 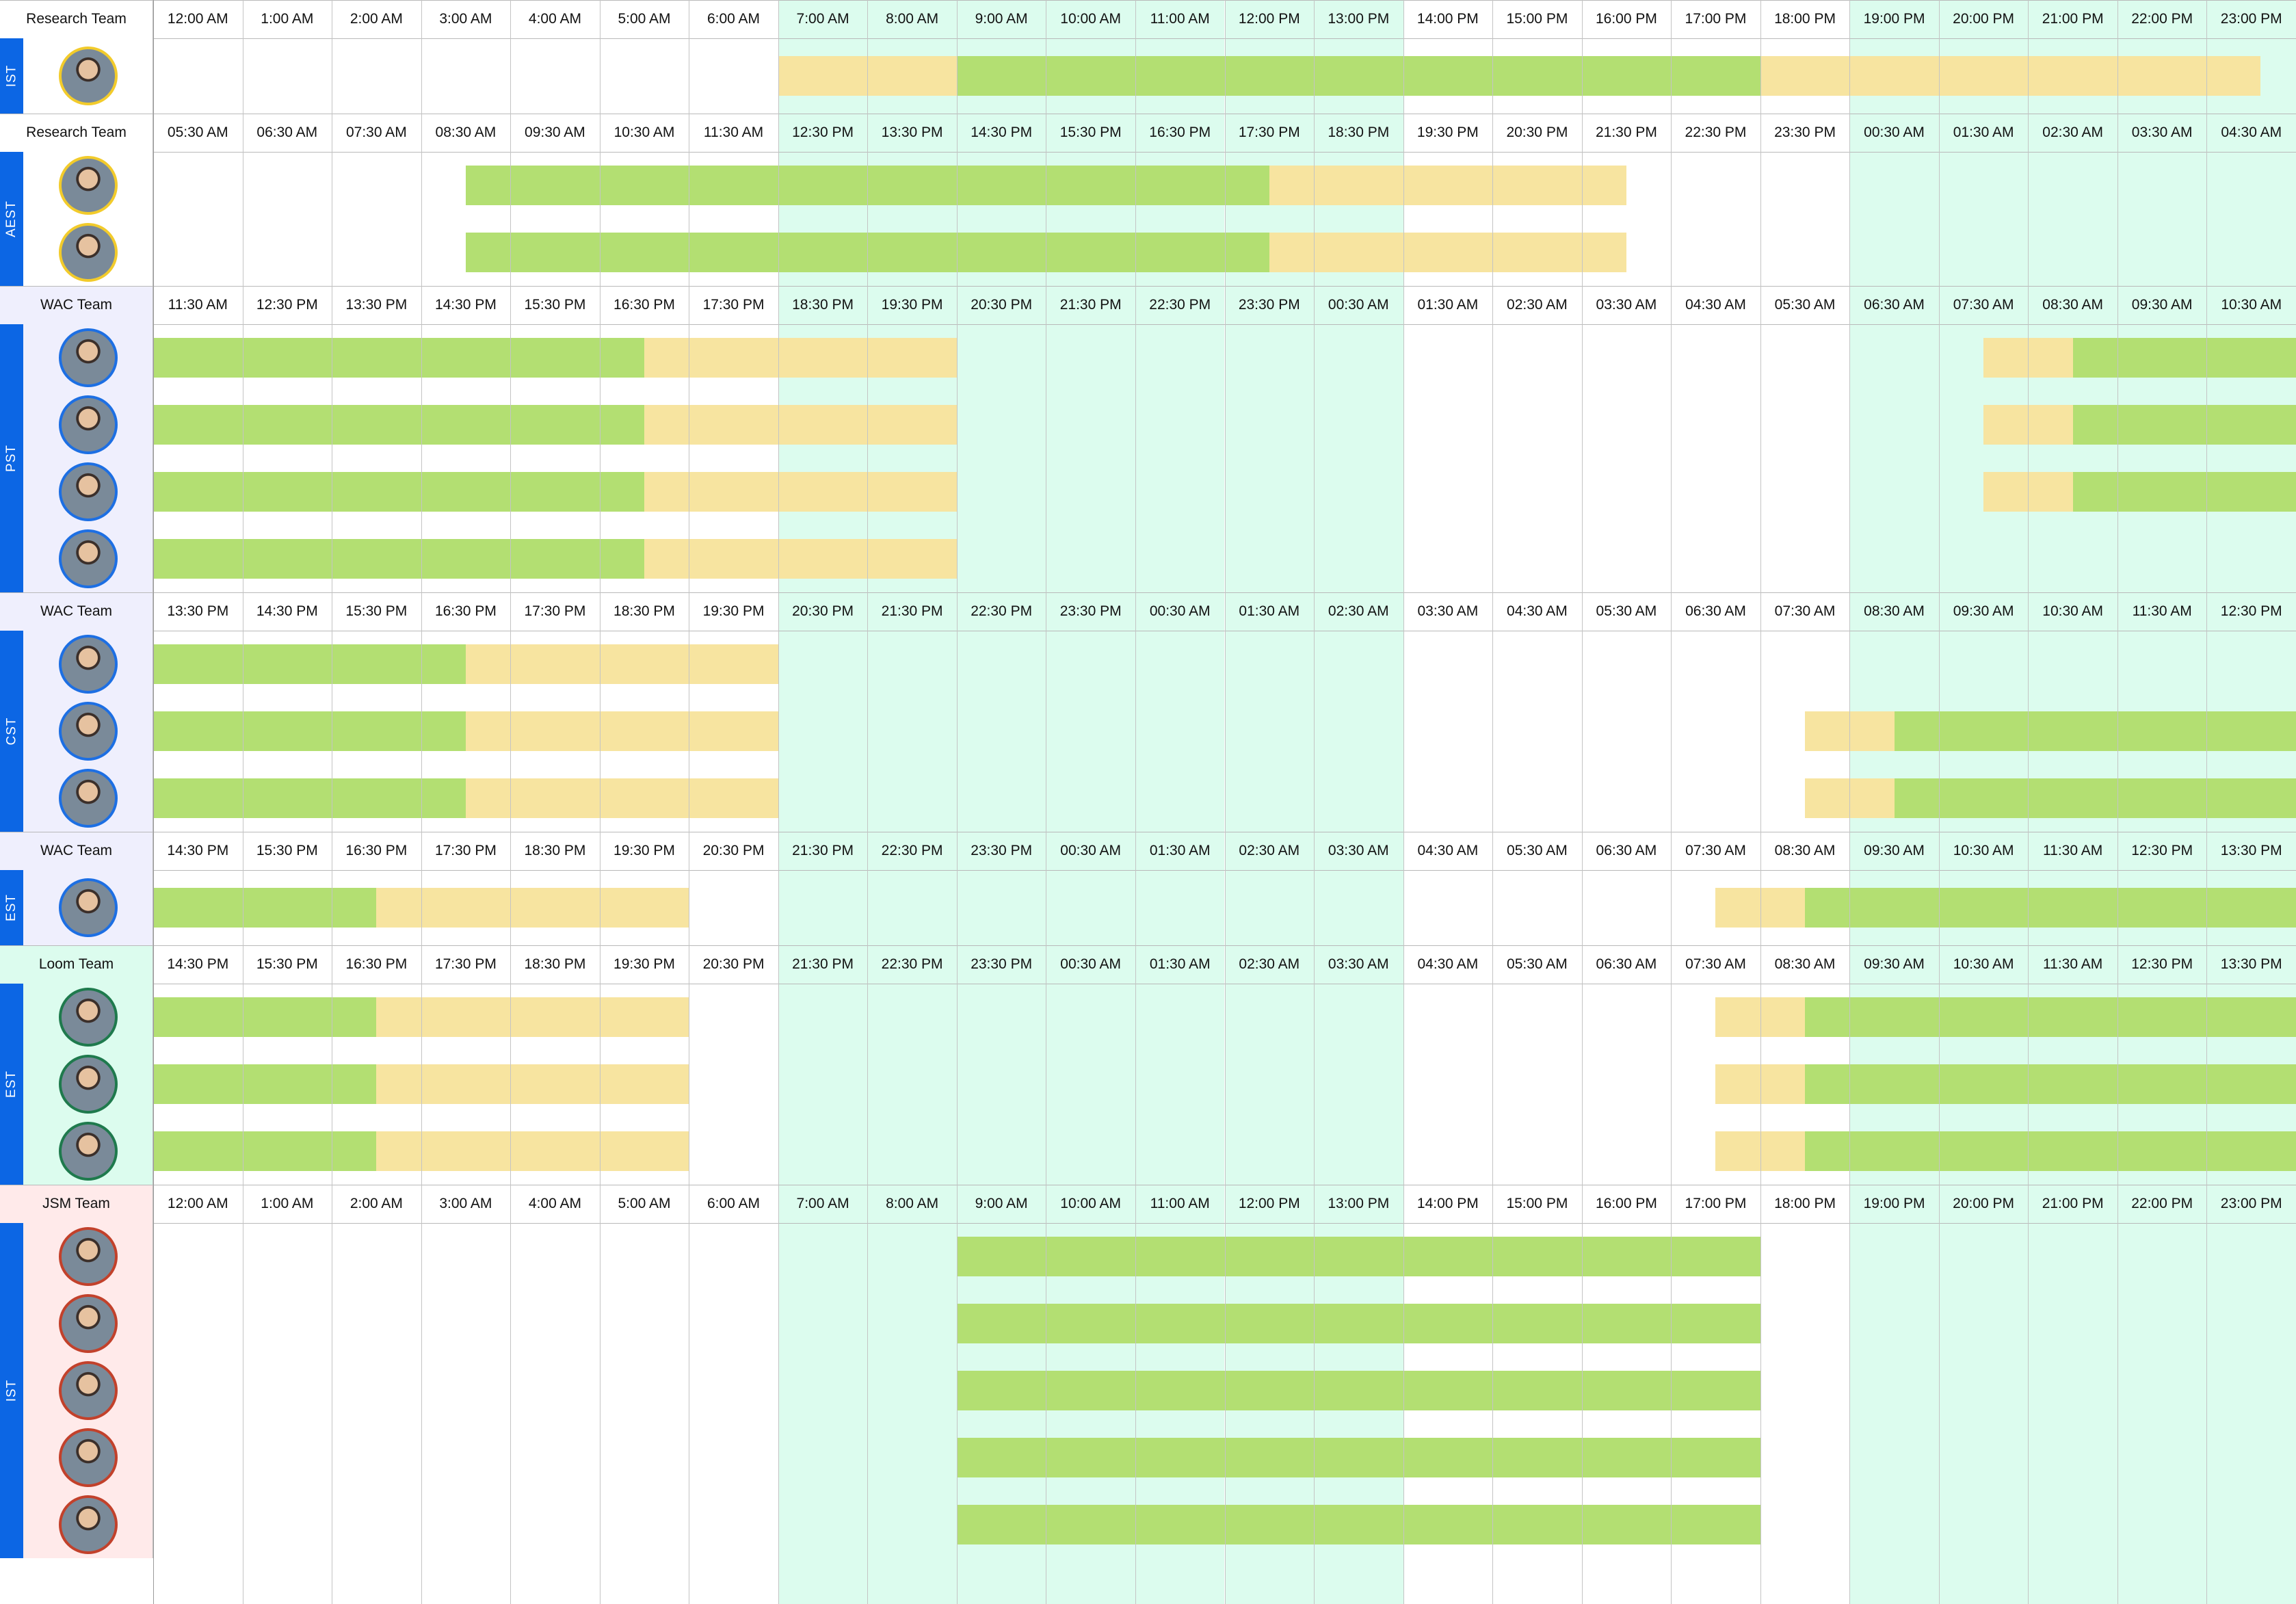 I want to click on time-header-cell: 11:00 AM, so click(x=1180, y=1204).